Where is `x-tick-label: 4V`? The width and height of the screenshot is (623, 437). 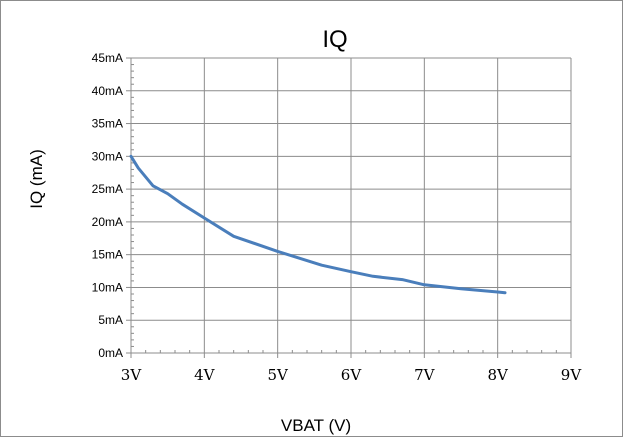
x-tick-label: 4V is located at coordinates (205, 375).